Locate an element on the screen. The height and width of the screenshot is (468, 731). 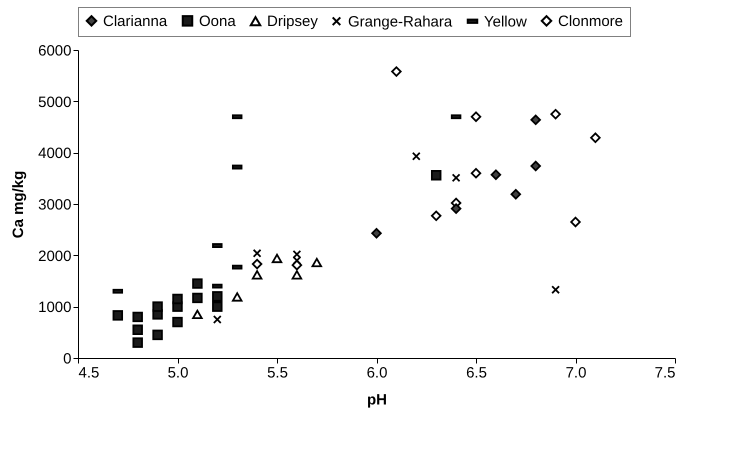
x-tick-label: 6.5 is located at coordinates (476, 373).